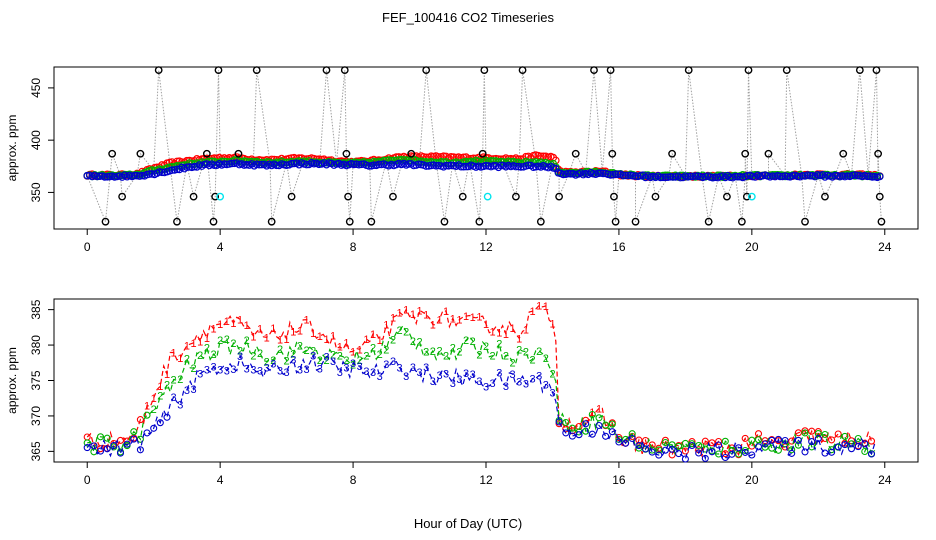 The image size is (936, 540). What do you see at coordinates (36, 380) in the screenshot?
I see `y-tick-label: 375` at bounding box center [36, 380].